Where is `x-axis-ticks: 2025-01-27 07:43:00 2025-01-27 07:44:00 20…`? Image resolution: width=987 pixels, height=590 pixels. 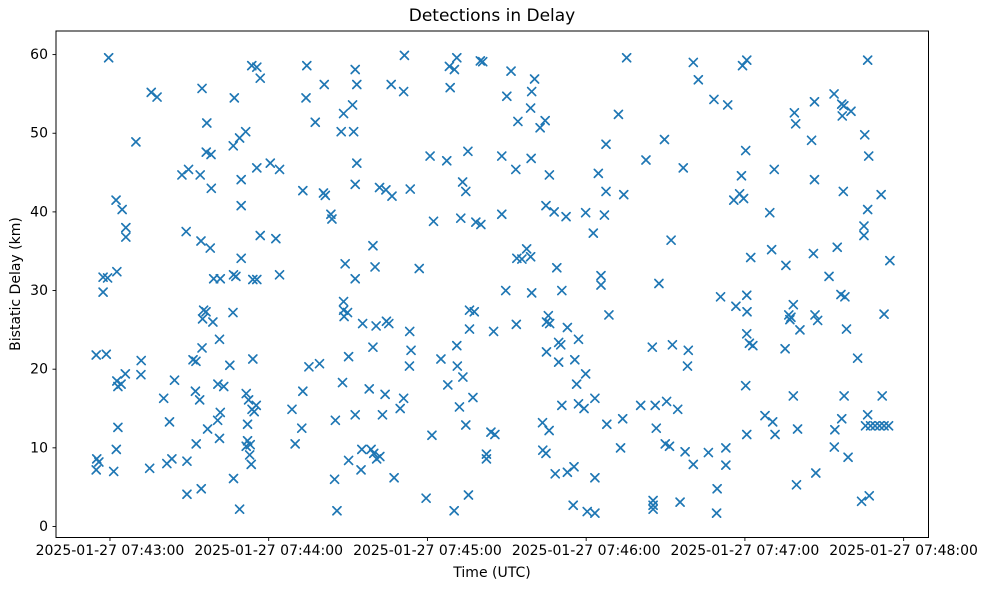
x-axis-ticks: 2025-01-27 07:43:00 2025-01-27 07:44:00 20… is located at coordinates (507, 548).